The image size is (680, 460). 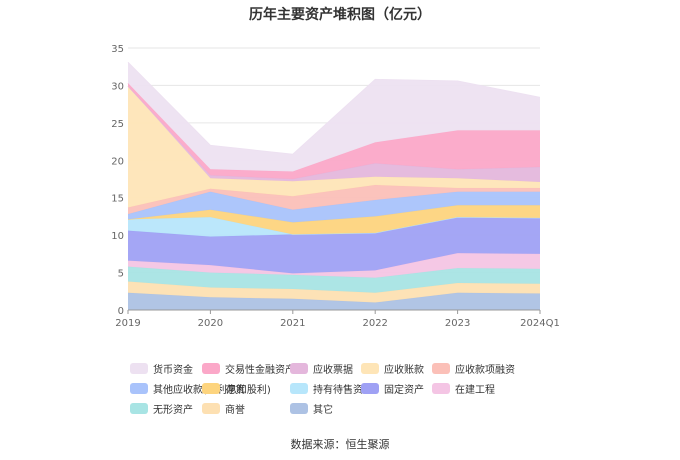 What do you see at coordinates (235, 390) in the screenshot?
I see `legend-label: 存货` at bounding box center [235, 390].